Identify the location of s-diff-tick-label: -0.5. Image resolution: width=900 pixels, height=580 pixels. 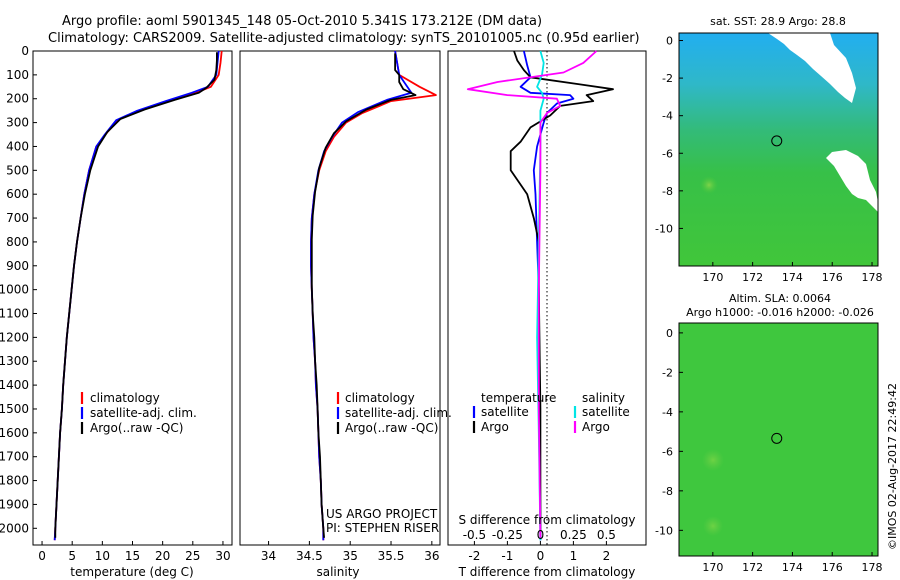
(474, 535).